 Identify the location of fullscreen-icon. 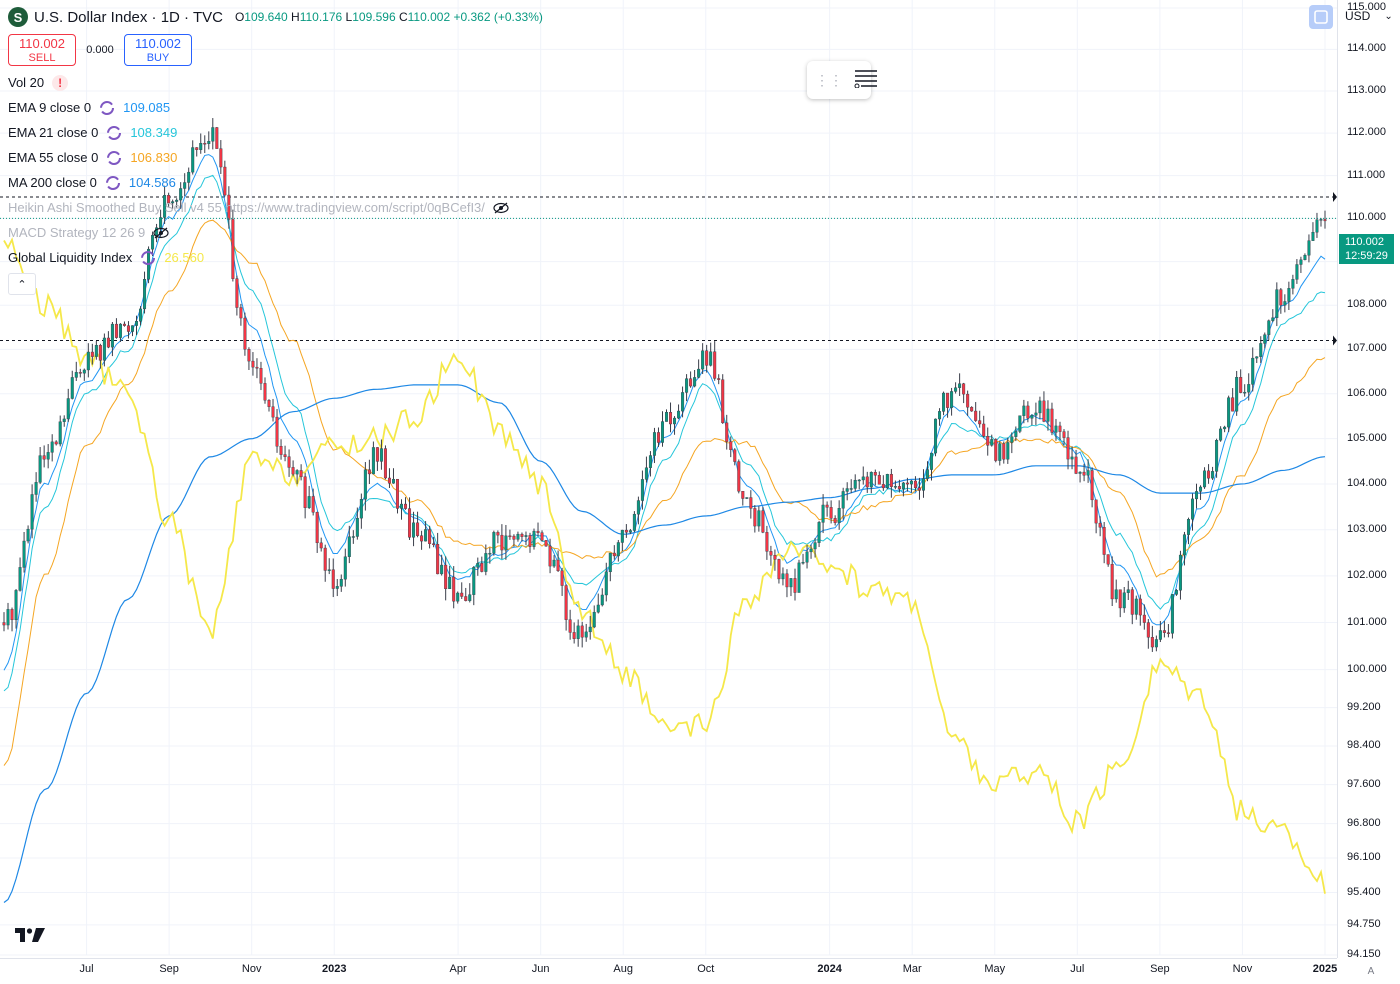
(1321, 17).